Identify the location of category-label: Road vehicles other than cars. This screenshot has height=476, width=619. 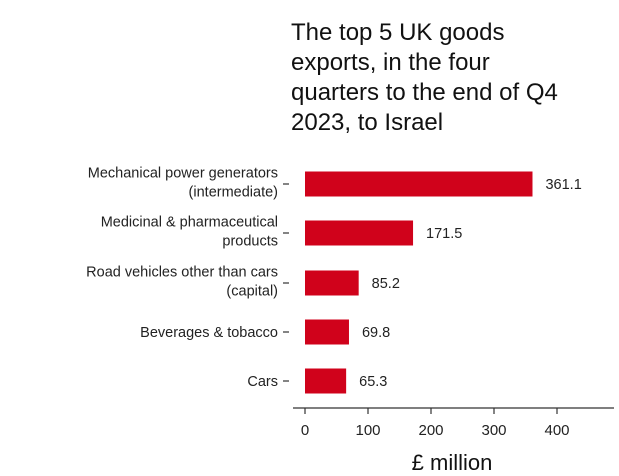
(182, 273).